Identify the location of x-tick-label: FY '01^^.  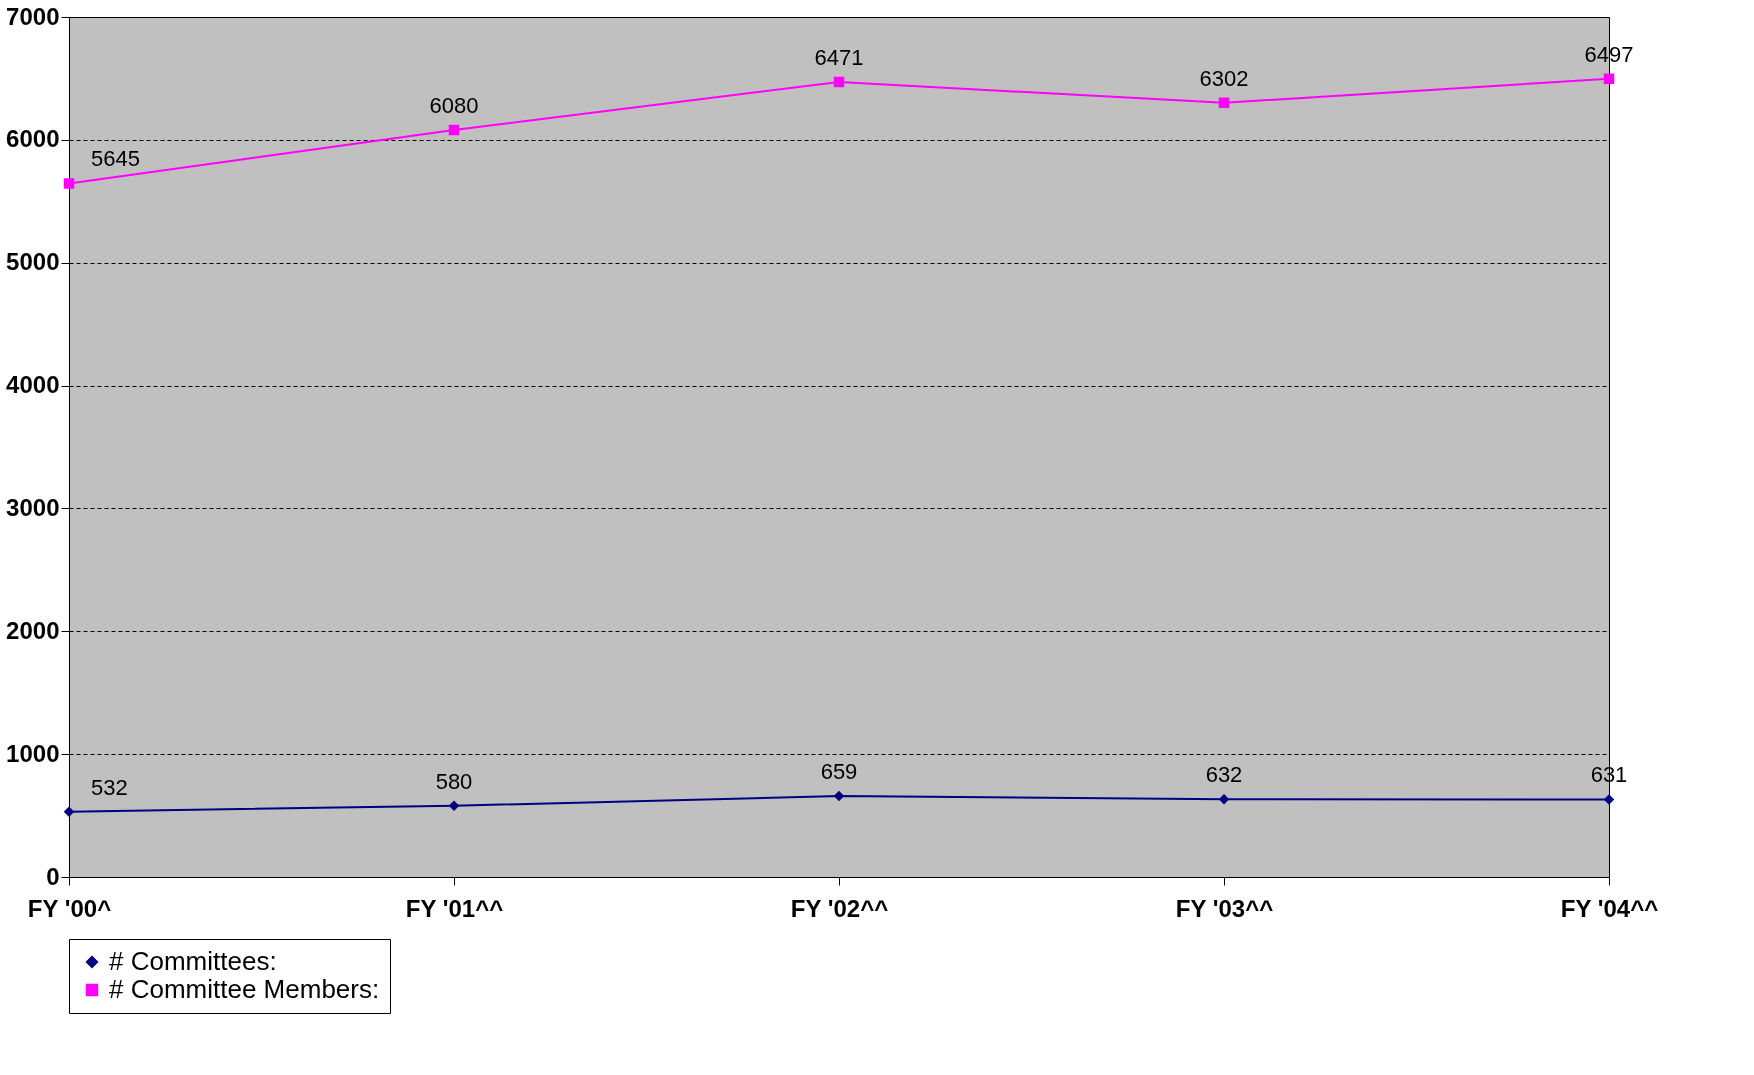
(454, 908).